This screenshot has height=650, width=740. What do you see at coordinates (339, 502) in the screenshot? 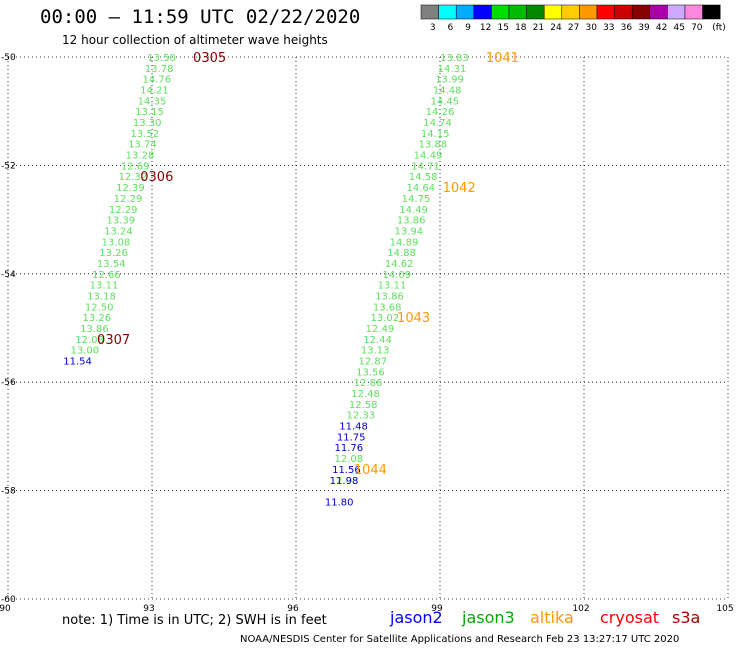
I see `swh-point: 11.80` at bounding box center [339, 502].